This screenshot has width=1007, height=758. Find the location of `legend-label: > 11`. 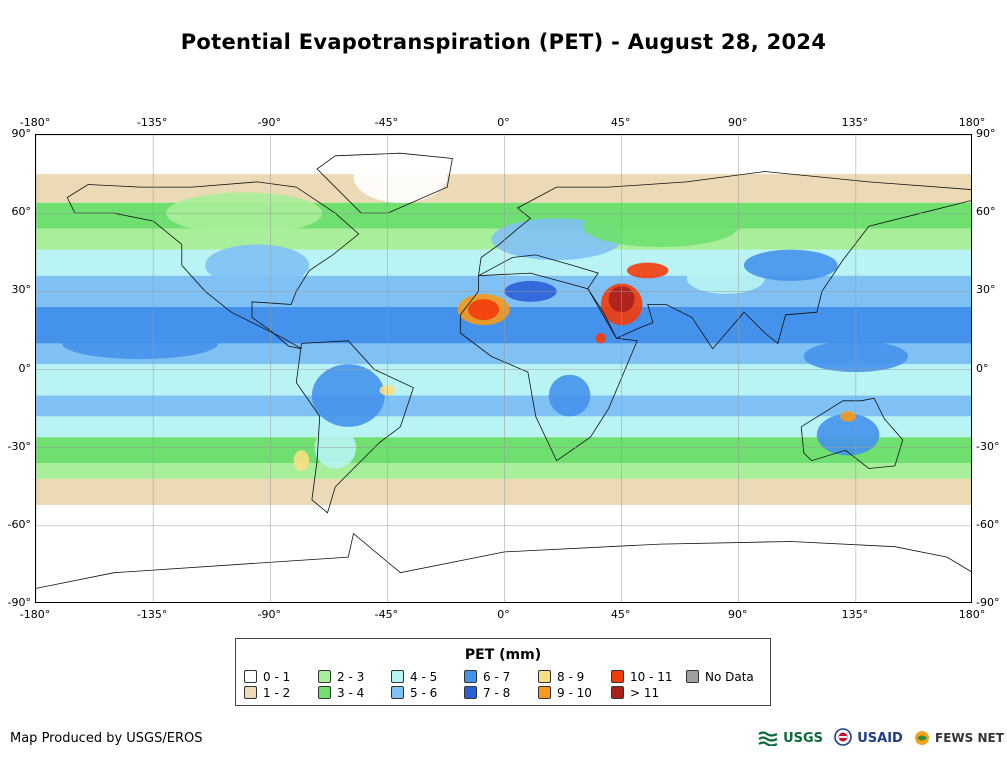

legend-label: > 11 is located at coordinates (645, 693).